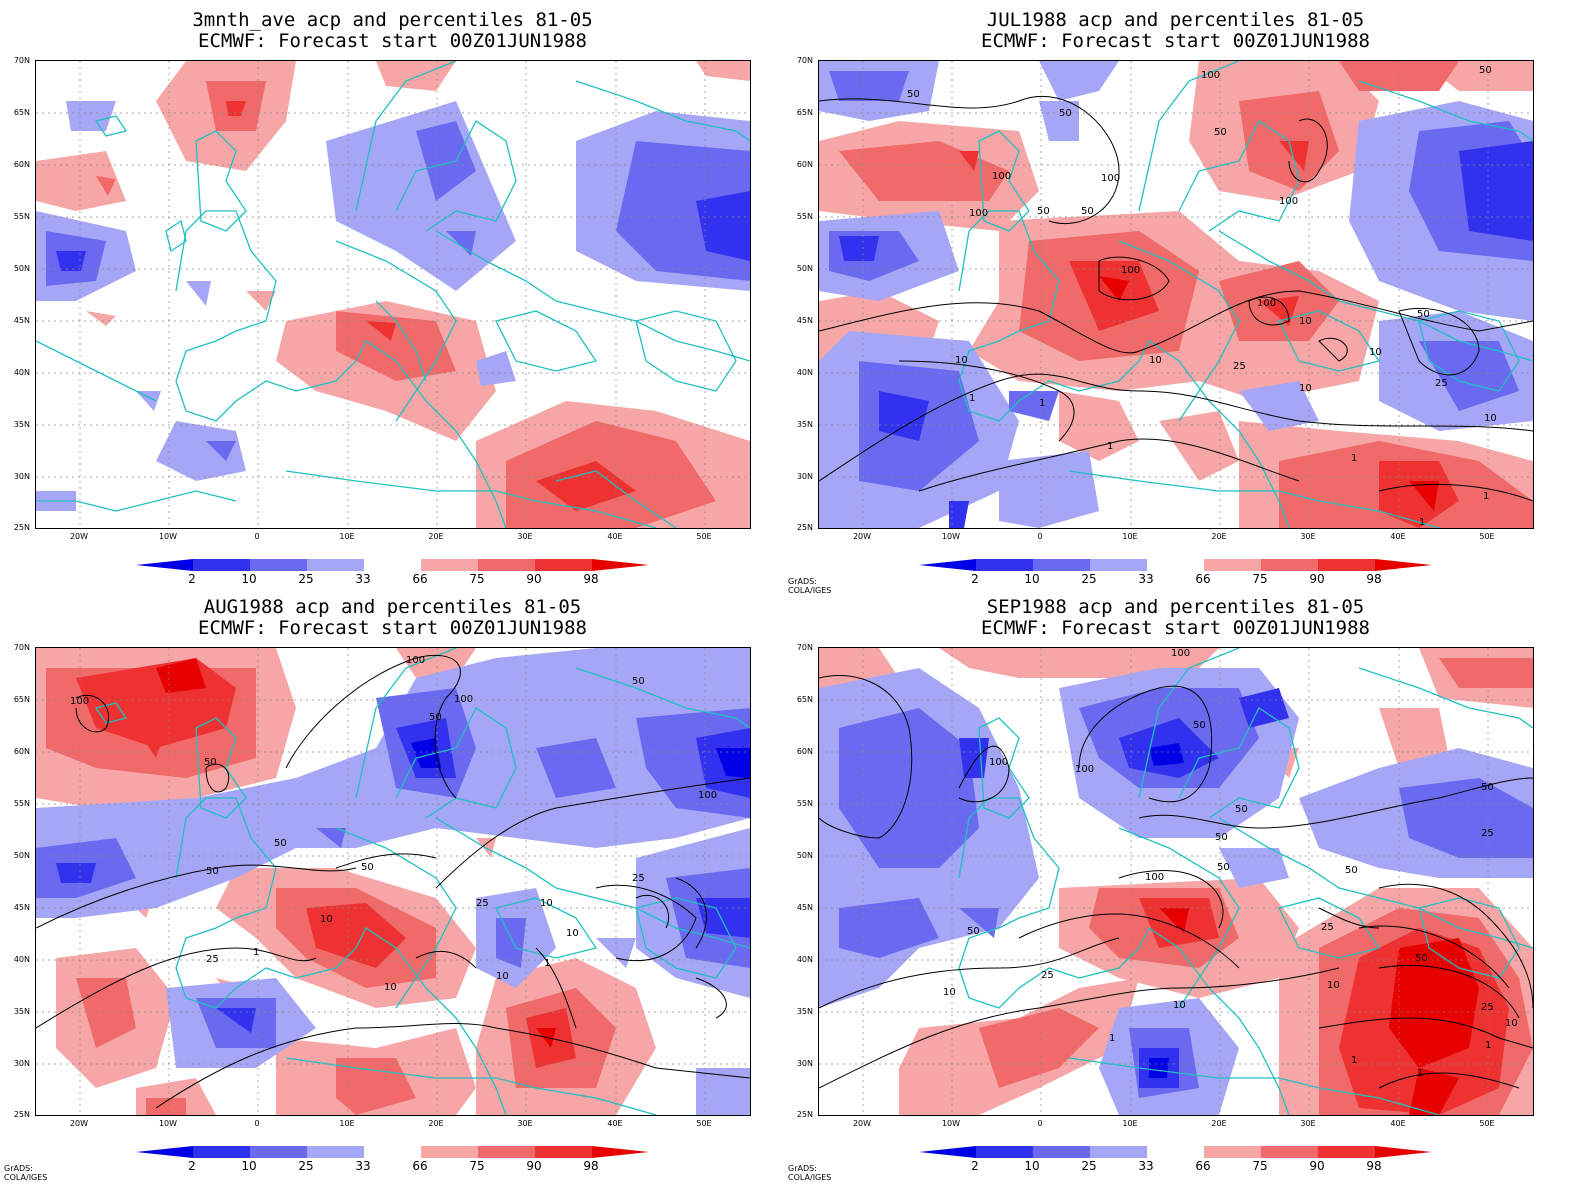  I want to click on colorbar-label: 33, so click(1146, 1166).